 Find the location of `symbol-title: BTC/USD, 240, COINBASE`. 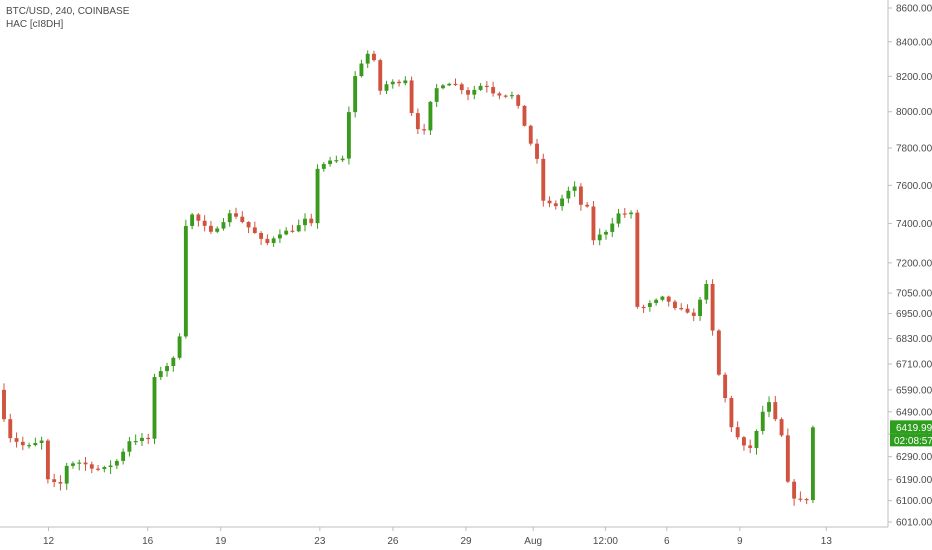

symbol-title: BTC/USD, 240, COINBASE is located at coordinates (68, 11).